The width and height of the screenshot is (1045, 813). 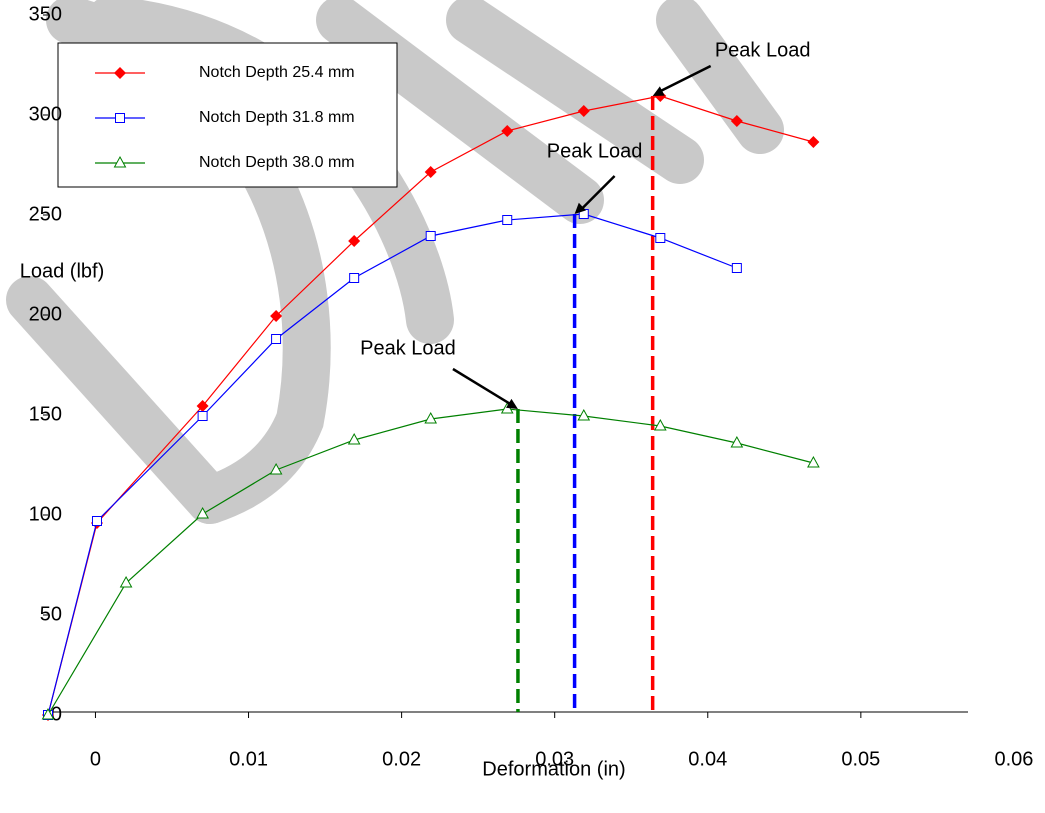 I want to click on legend-label: Notch Depth 38.0 mm, so click(x=277, y=162).